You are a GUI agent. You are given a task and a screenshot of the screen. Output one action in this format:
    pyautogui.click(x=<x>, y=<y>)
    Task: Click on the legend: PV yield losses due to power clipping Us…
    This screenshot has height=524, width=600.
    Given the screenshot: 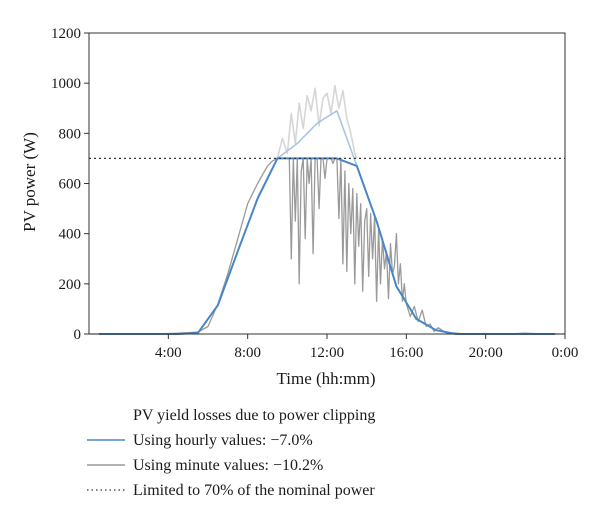 What is the action you would take?
    pyautogui.click(x=231, y=453)
    